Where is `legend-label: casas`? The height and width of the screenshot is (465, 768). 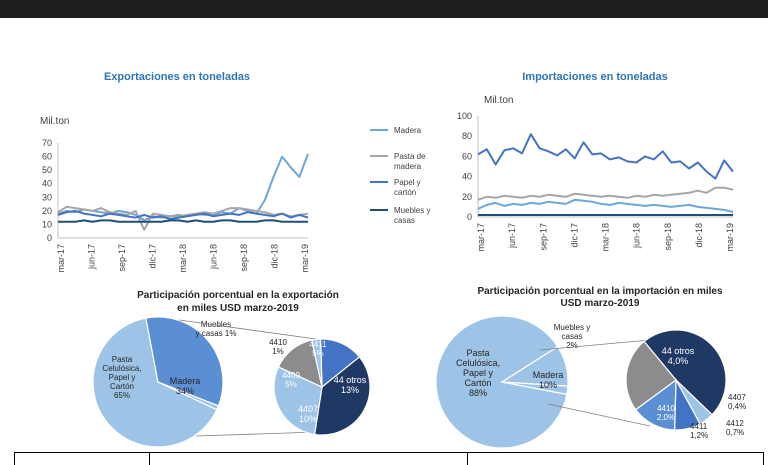 legend-label: casas is located at coordinates (404, 220).